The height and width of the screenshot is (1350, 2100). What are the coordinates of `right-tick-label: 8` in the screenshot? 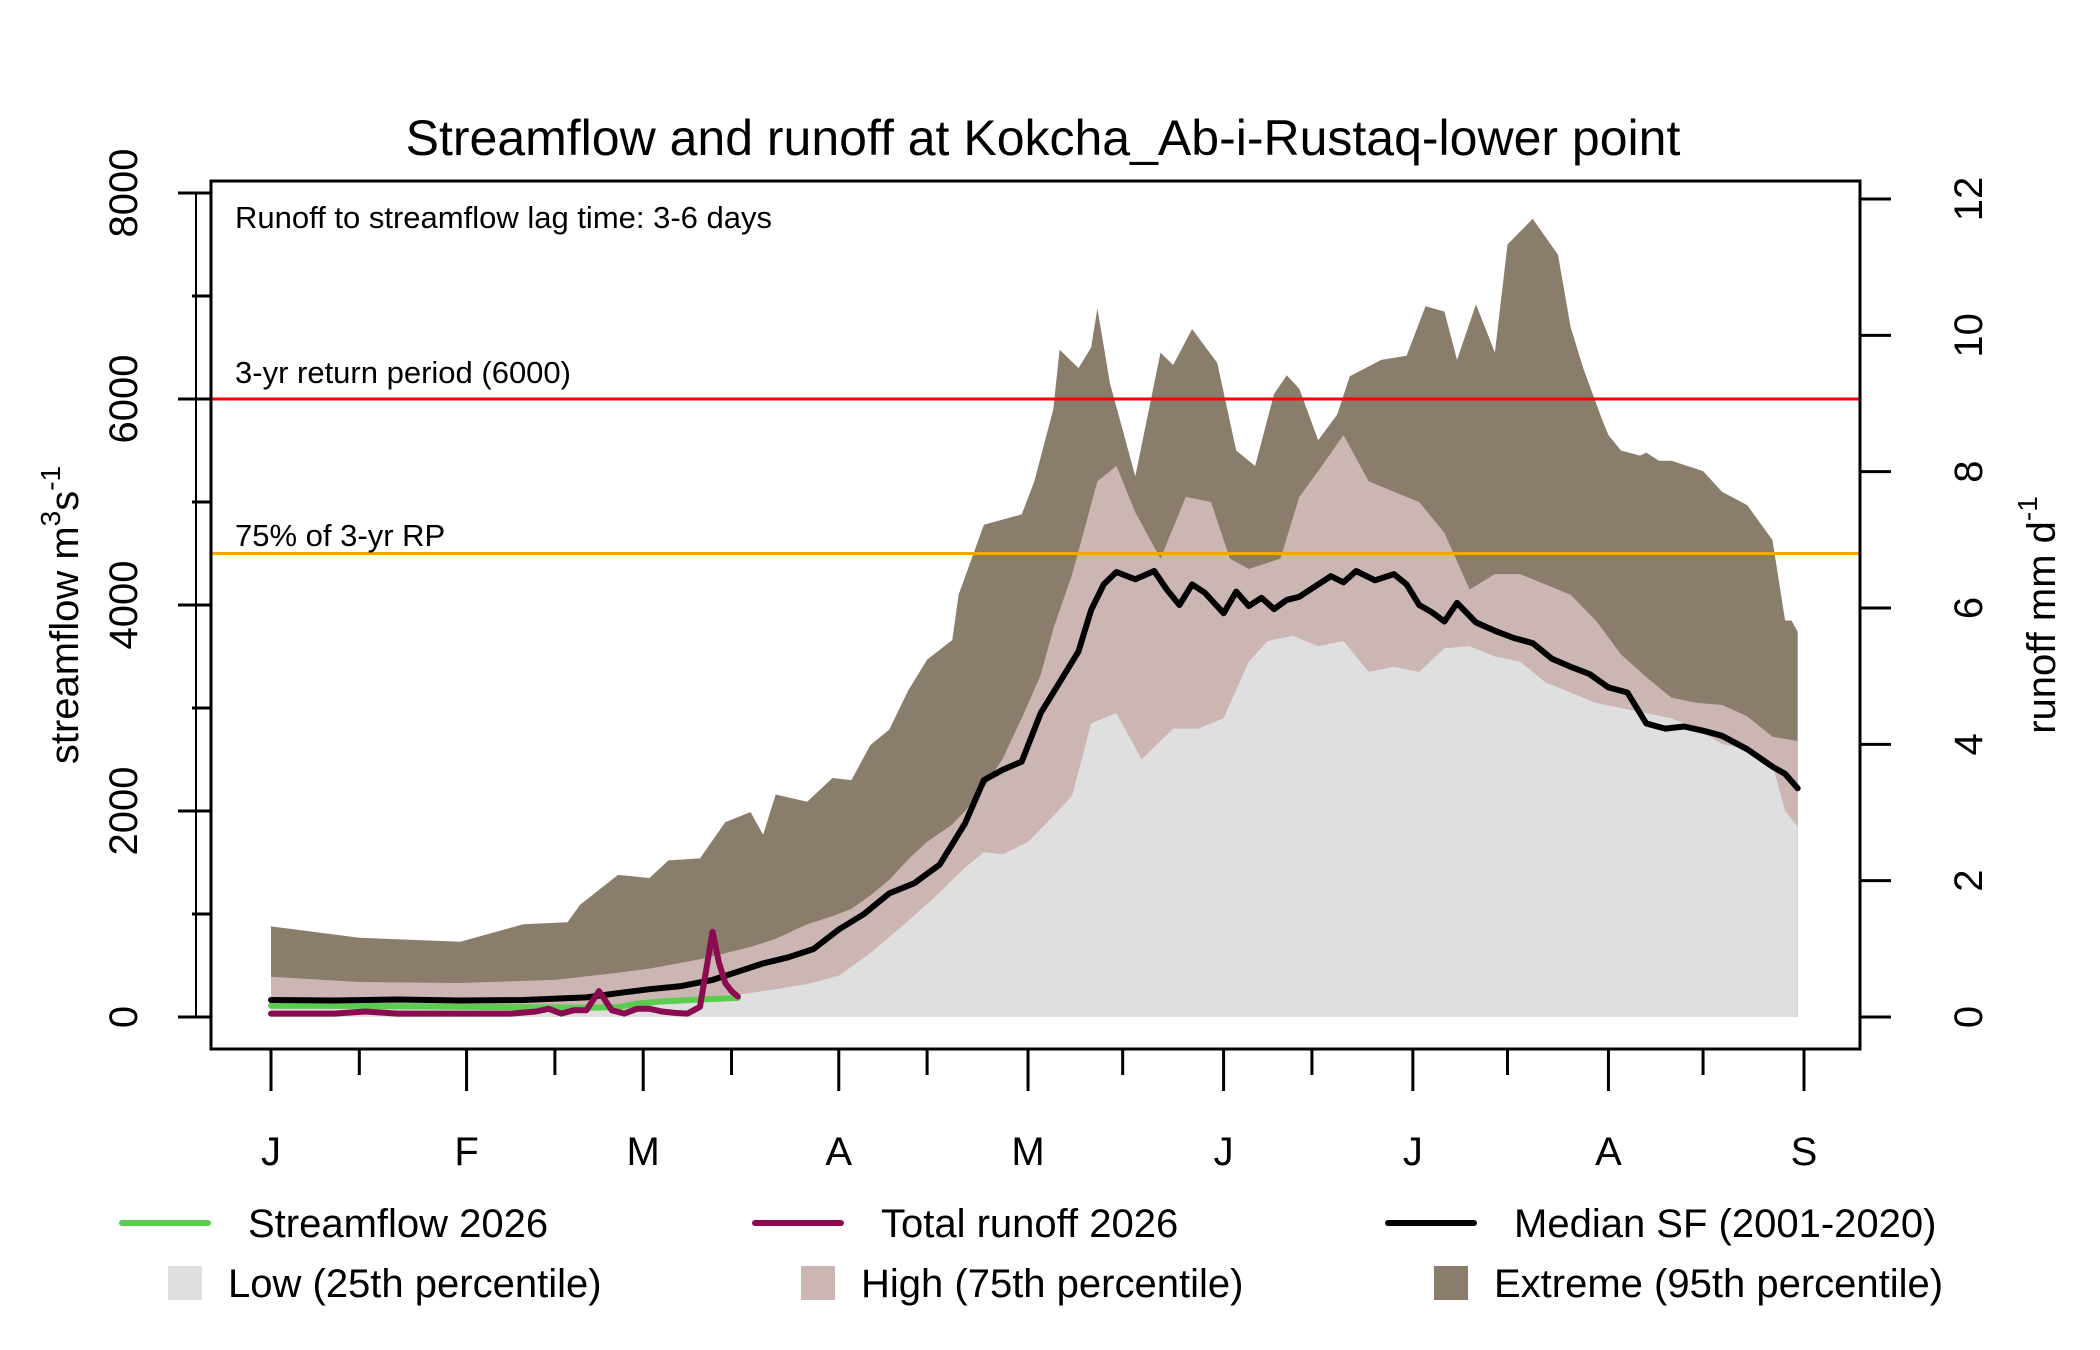 It's located at (1969, 472).